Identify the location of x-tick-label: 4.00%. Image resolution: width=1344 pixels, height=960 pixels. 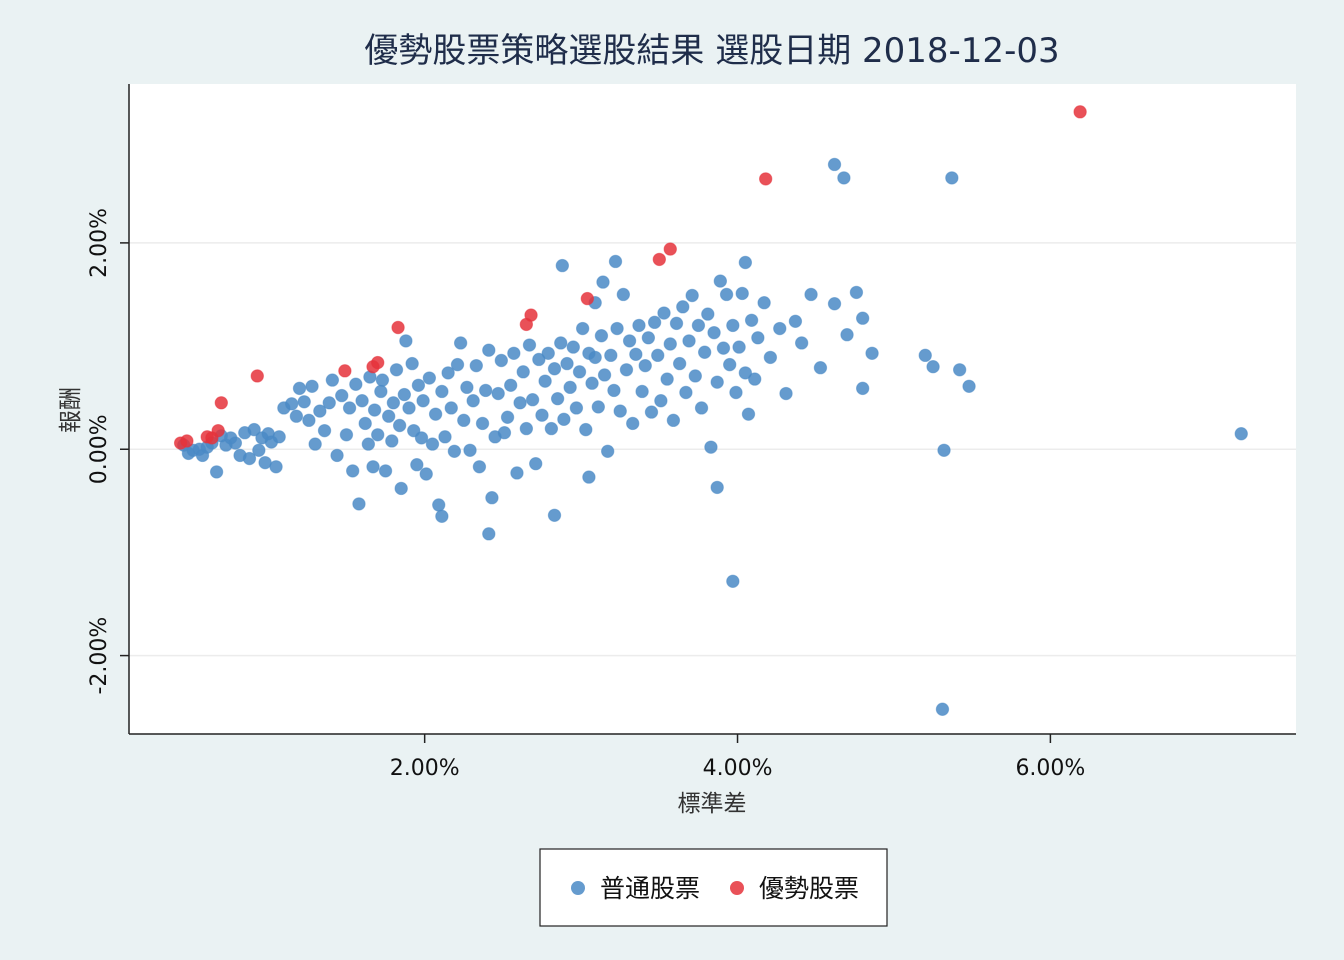
(738, 768).